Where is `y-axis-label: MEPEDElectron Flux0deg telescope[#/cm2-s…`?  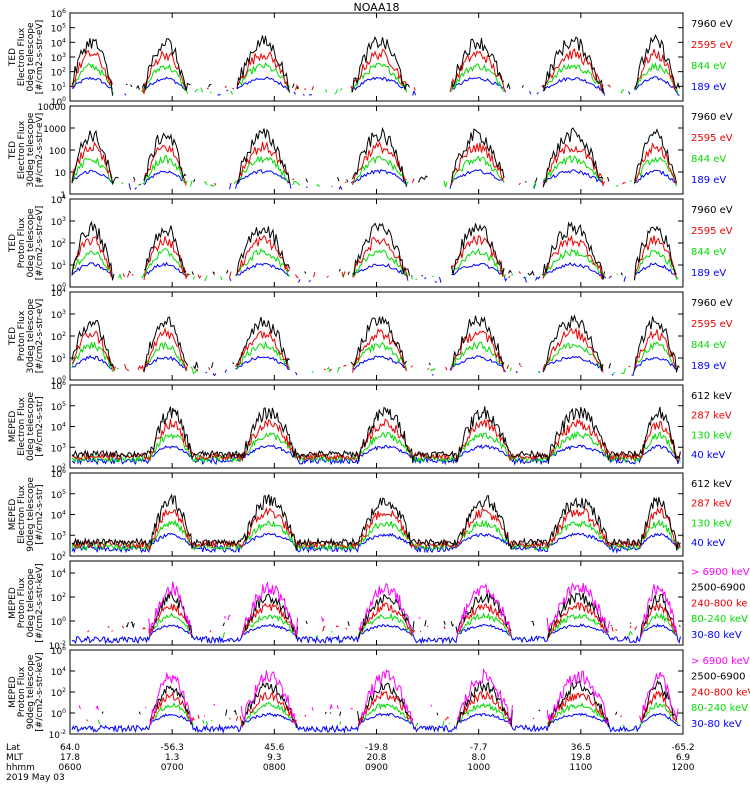
y-axis-label: MEPEDElectron Flux0deg telescope[#/cm2-s… is located at coordinates (26, 427).